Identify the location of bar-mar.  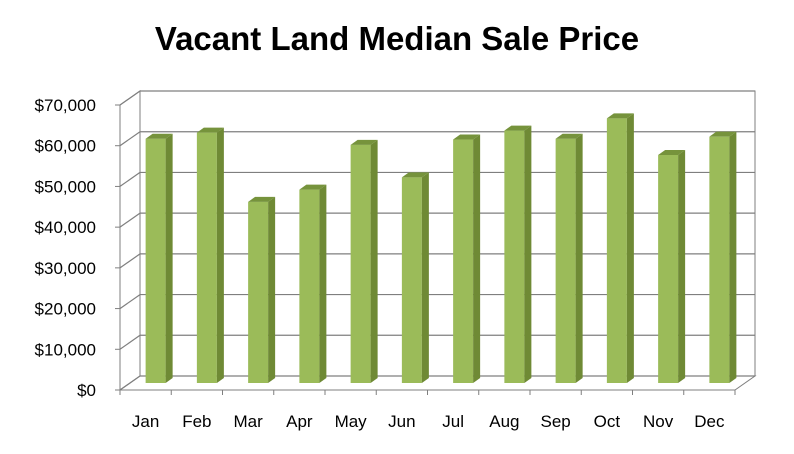
(262, 289).